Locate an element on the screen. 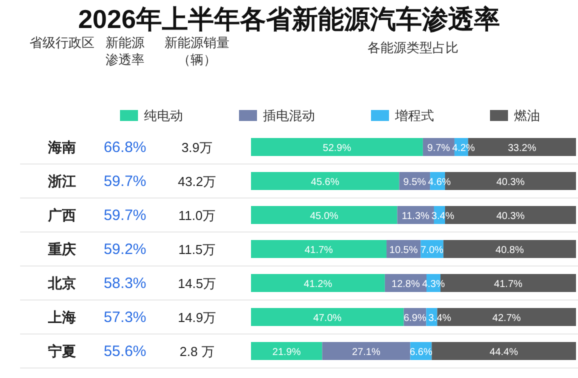  text: 57.3% is located at coordinates (125, 317).